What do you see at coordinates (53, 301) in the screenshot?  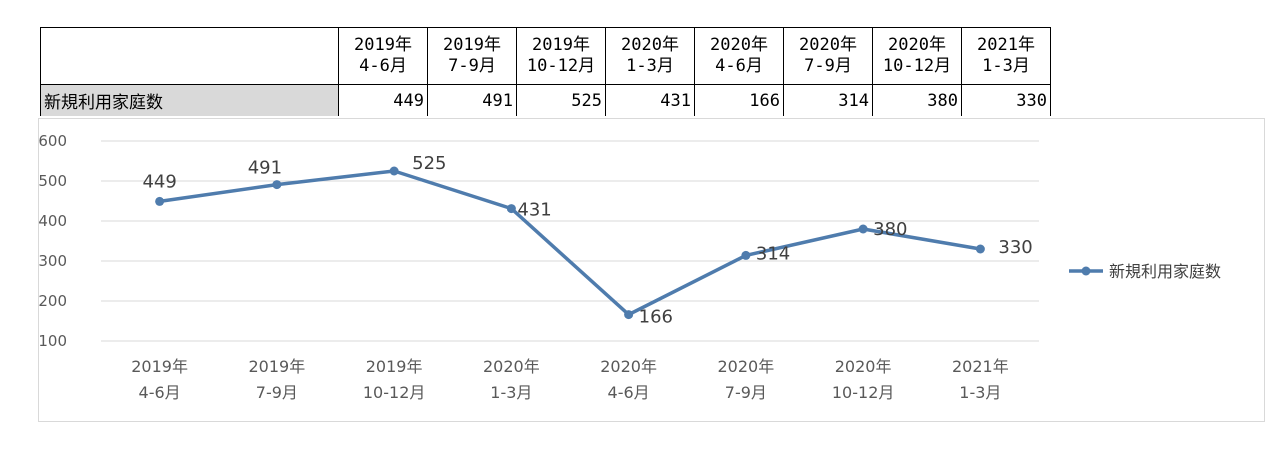 I see `y-tick-label: 200` at bounding box center [53, 301].